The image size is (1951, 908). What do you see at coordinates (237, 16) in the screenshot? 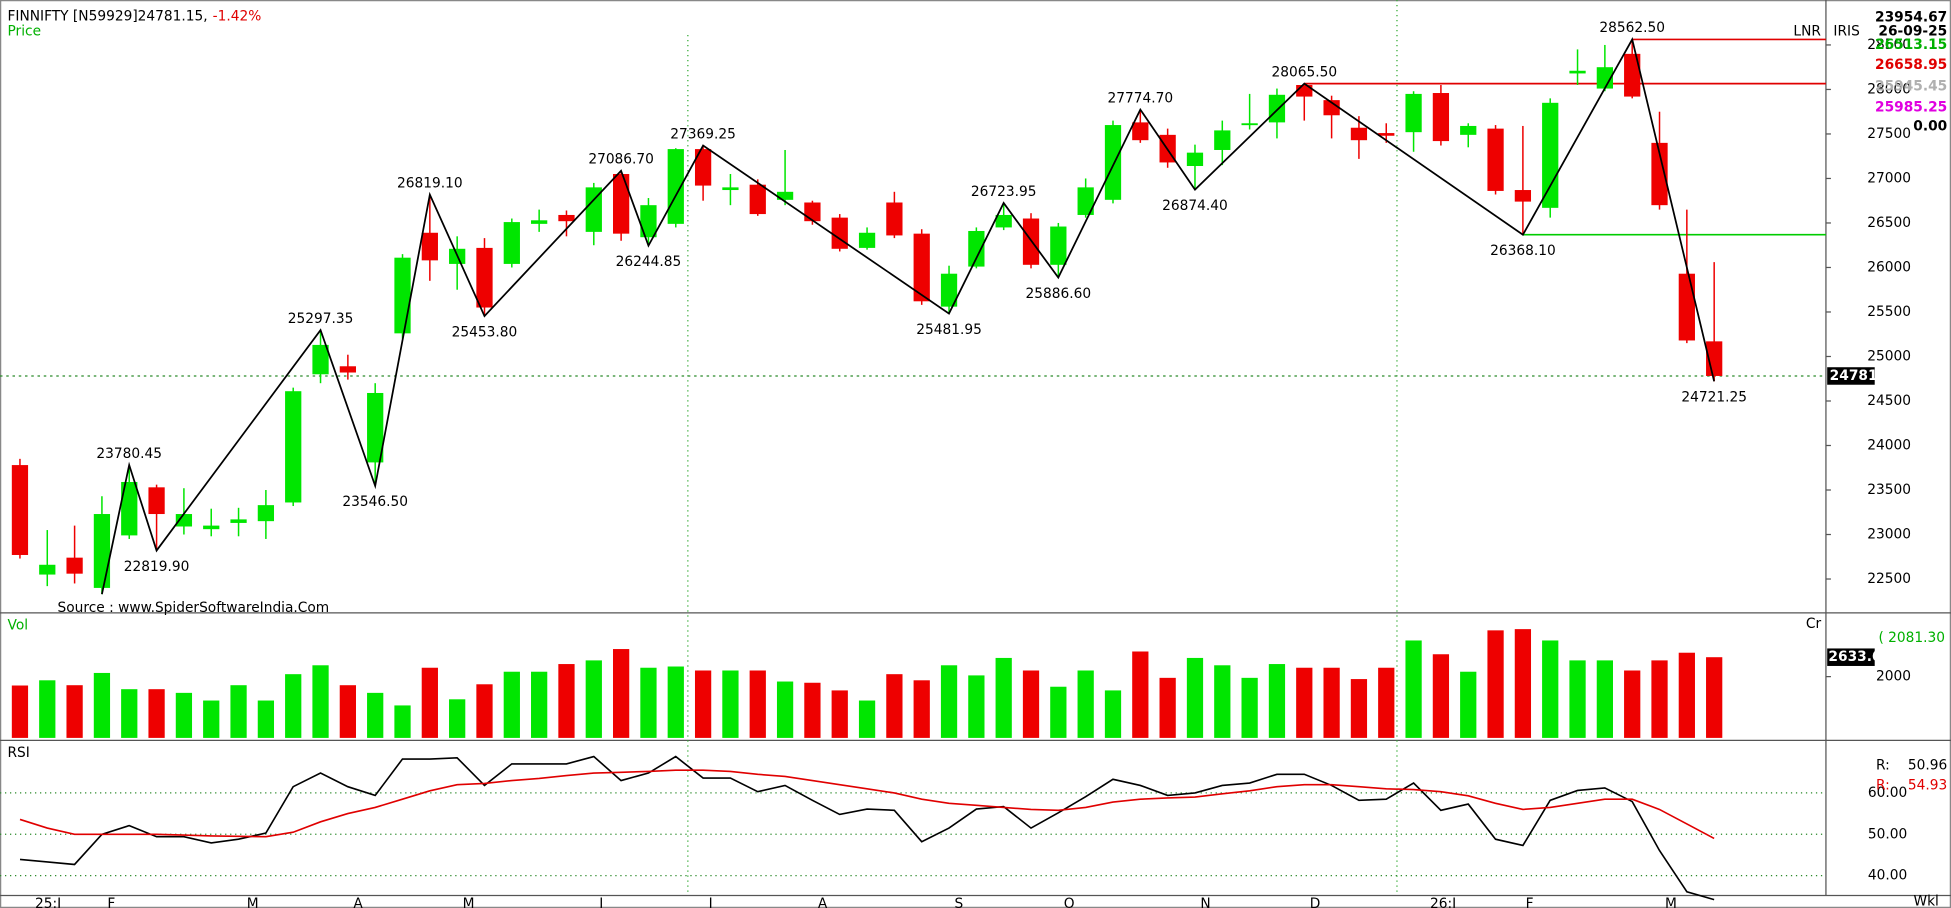
I see `change: -1.42%` at bounding box center [237, 16].